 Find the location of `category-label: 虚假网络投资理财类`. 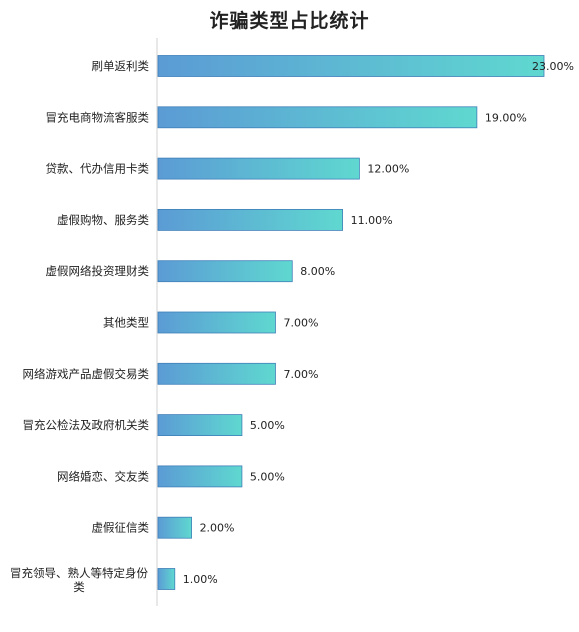

category-label: 虚假网络投资理财类 is located at coordinates (98, 271).